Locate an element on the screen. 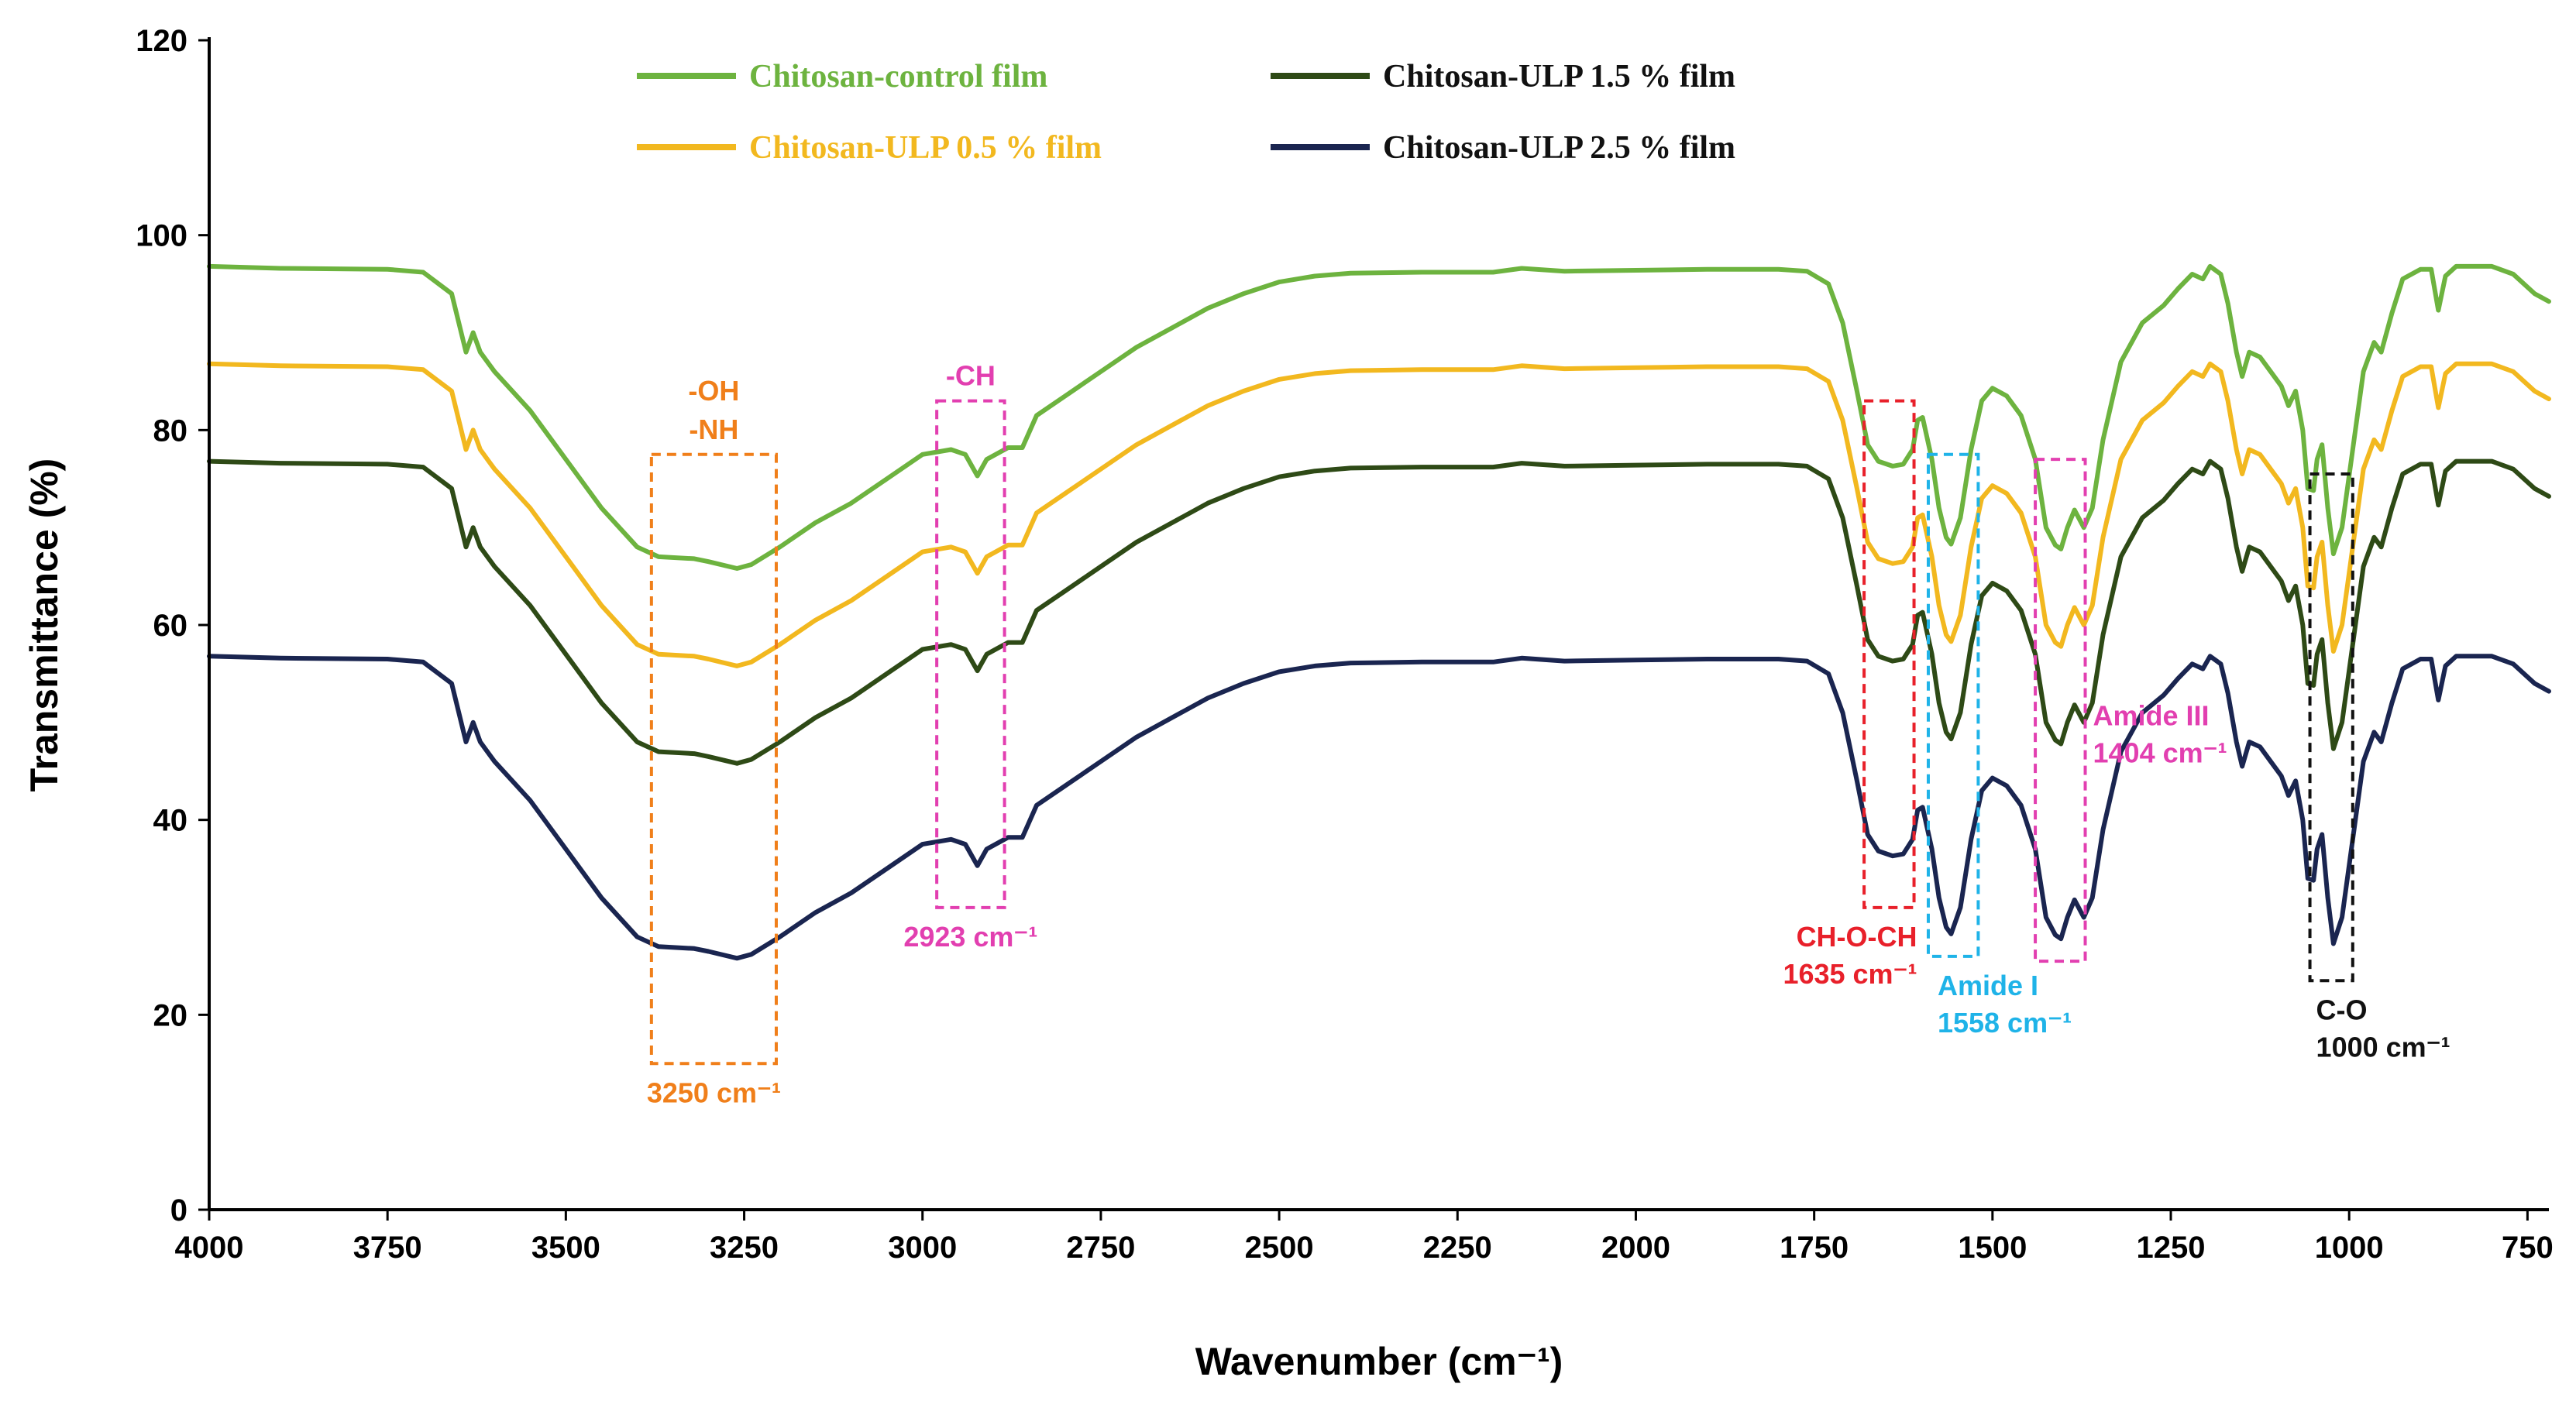 The width and height of the screenshot is (2576, 1401). y-tick-label: 120 is located at coordinates (161, 41).